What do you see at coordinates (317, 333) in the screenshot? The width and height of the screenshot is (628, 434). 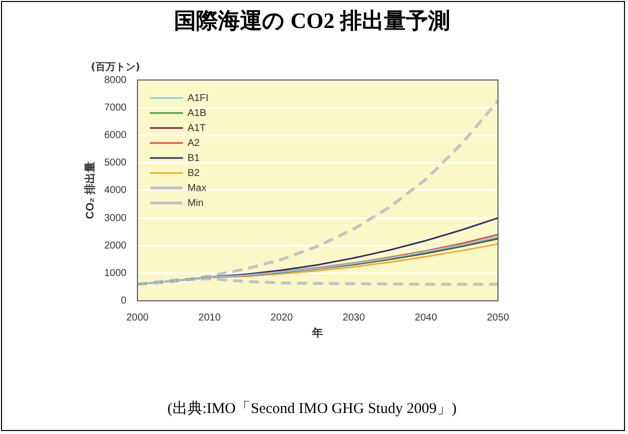 I see `x-axis-title: 年` at bounding box center [317, 333].